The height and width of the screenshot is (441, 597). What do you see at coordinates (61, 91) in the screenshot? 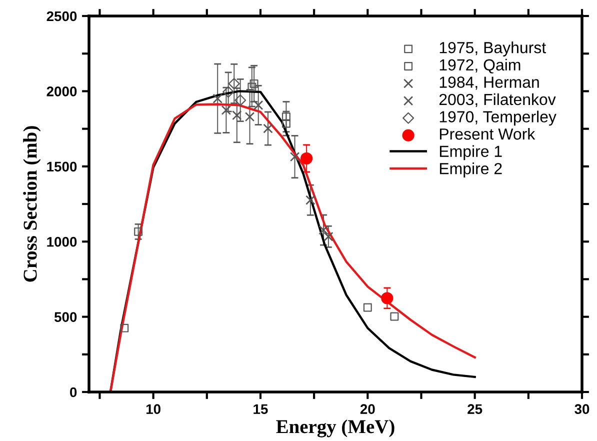
I see `y-tick-label: 2000` at bounding box center [61, 91].